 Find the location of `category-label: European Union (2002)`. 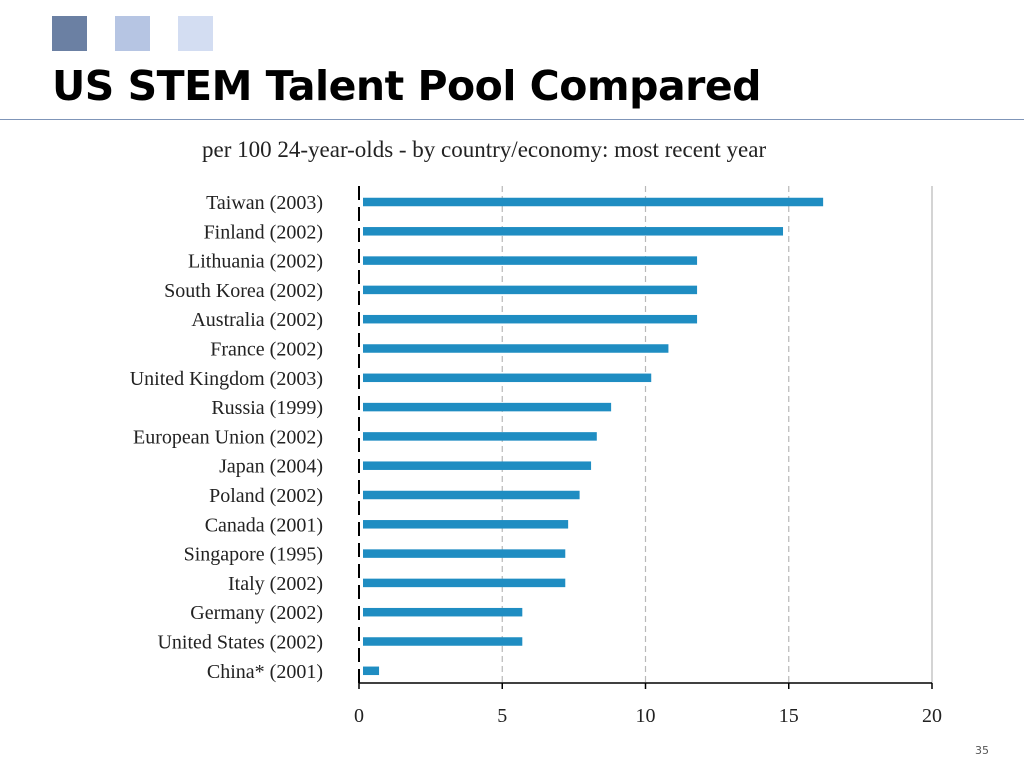

category-label: European Union (2002) is located at coordinates (228, 437).